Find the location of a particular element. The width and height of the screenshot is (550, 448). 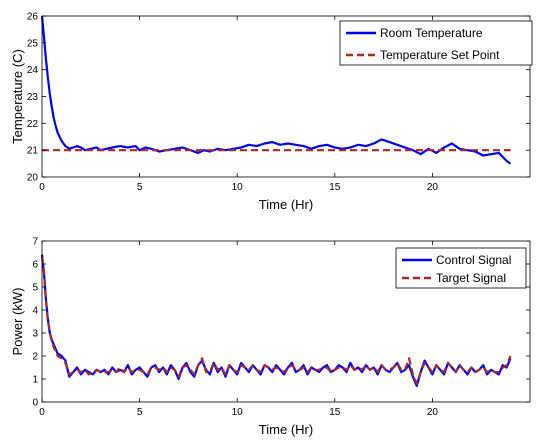

legend: Room Temperature Temperature Set Point is located at coordinates (436, 43).